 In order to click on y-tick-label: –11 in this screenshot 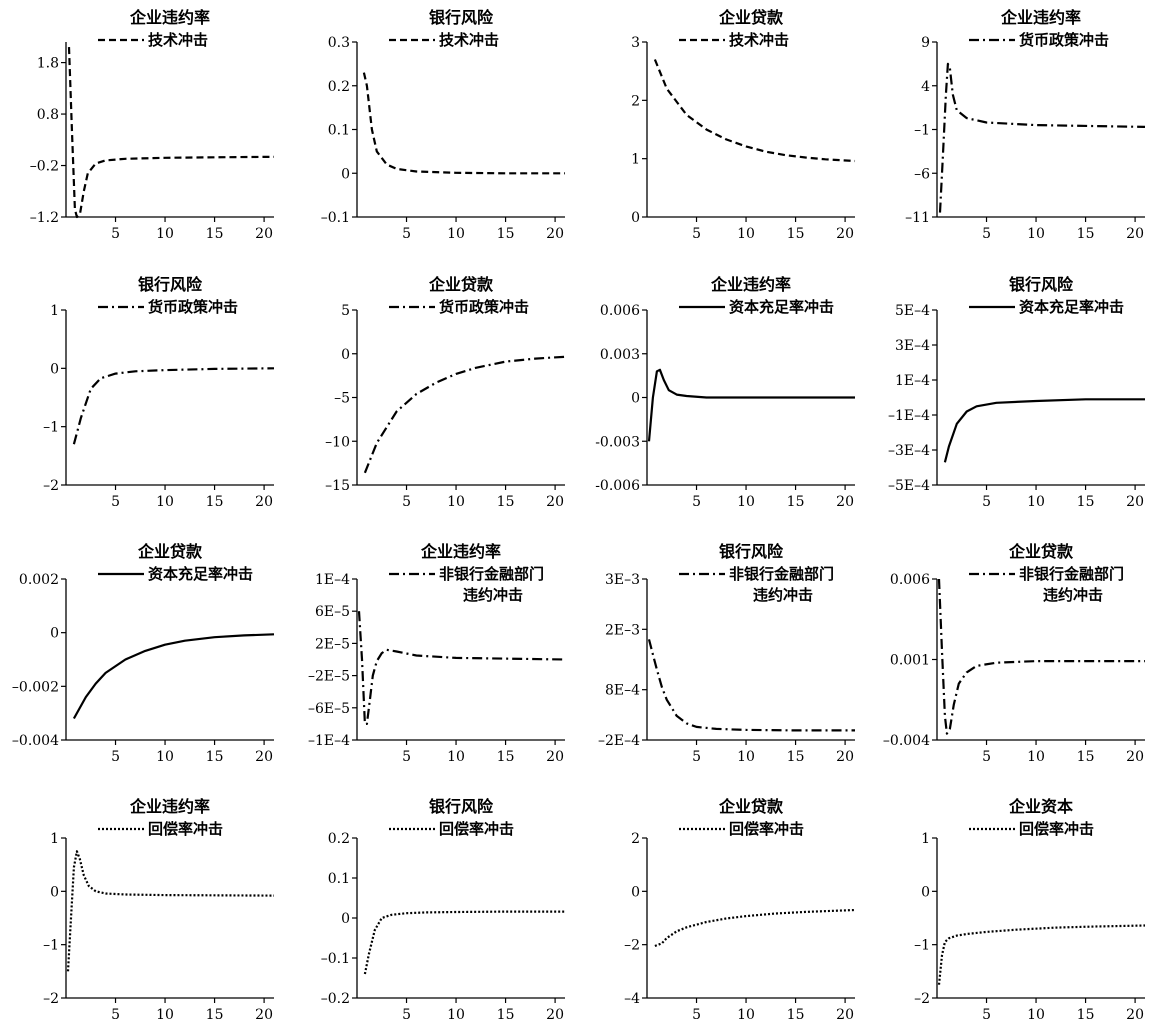, I will do `click(917, 218)`.